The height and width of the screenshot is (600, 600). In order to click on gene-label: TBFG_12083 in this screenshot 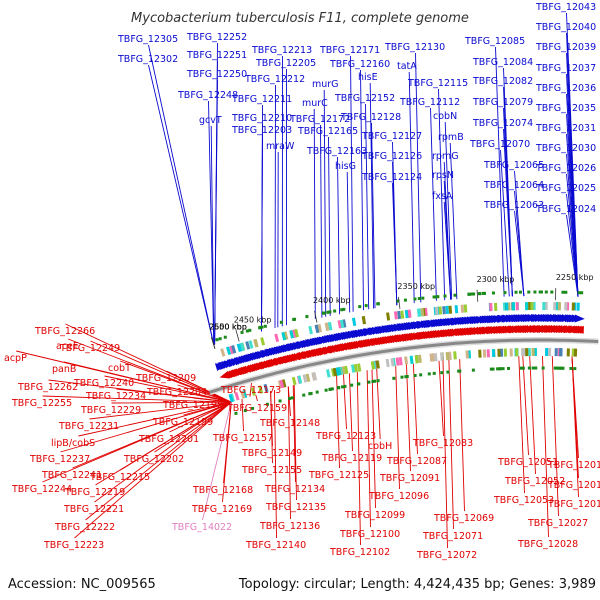, I will do `click(442, 443)`.